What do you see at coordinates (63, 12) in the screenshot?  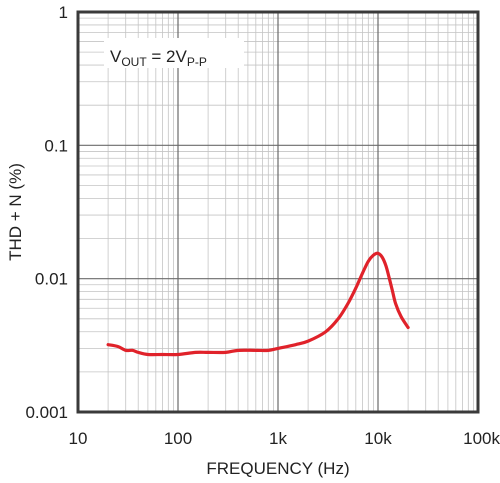 I see `y-tick-label: 1` at bounding box center [63, 12].